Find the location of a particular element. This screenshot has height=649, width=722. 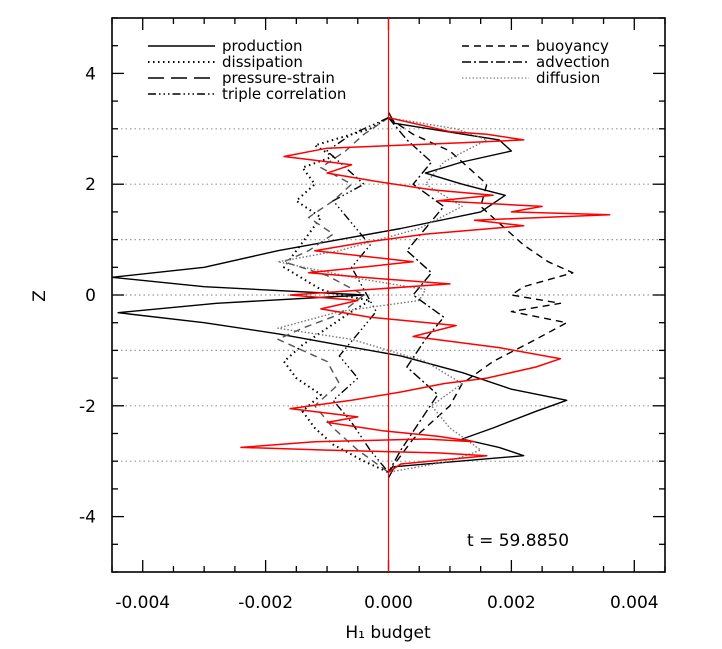

legend-label-dissipation: dissipation is located at coordinates (262, 62).